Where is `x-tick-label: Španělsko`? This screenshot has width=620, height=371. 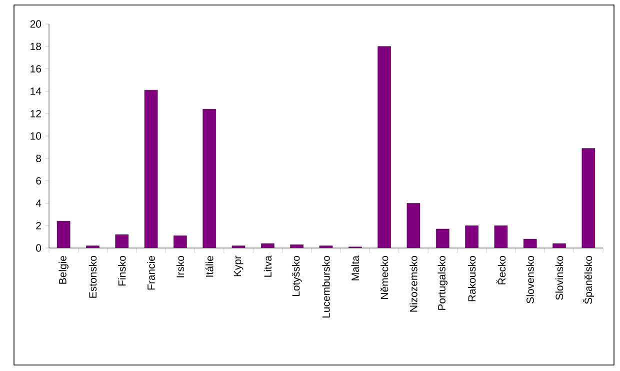 x-tick-label: Španělsko is located at coordinates (588, 280).